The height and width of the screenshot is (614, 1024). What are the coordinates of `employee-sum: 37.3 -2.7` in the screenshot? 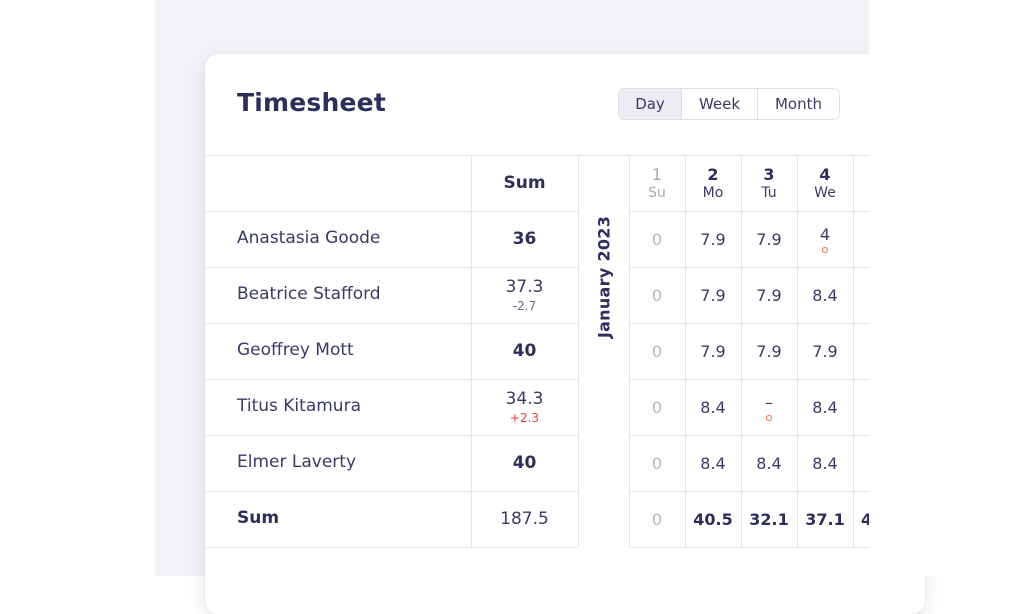 It's located at (524, 295).